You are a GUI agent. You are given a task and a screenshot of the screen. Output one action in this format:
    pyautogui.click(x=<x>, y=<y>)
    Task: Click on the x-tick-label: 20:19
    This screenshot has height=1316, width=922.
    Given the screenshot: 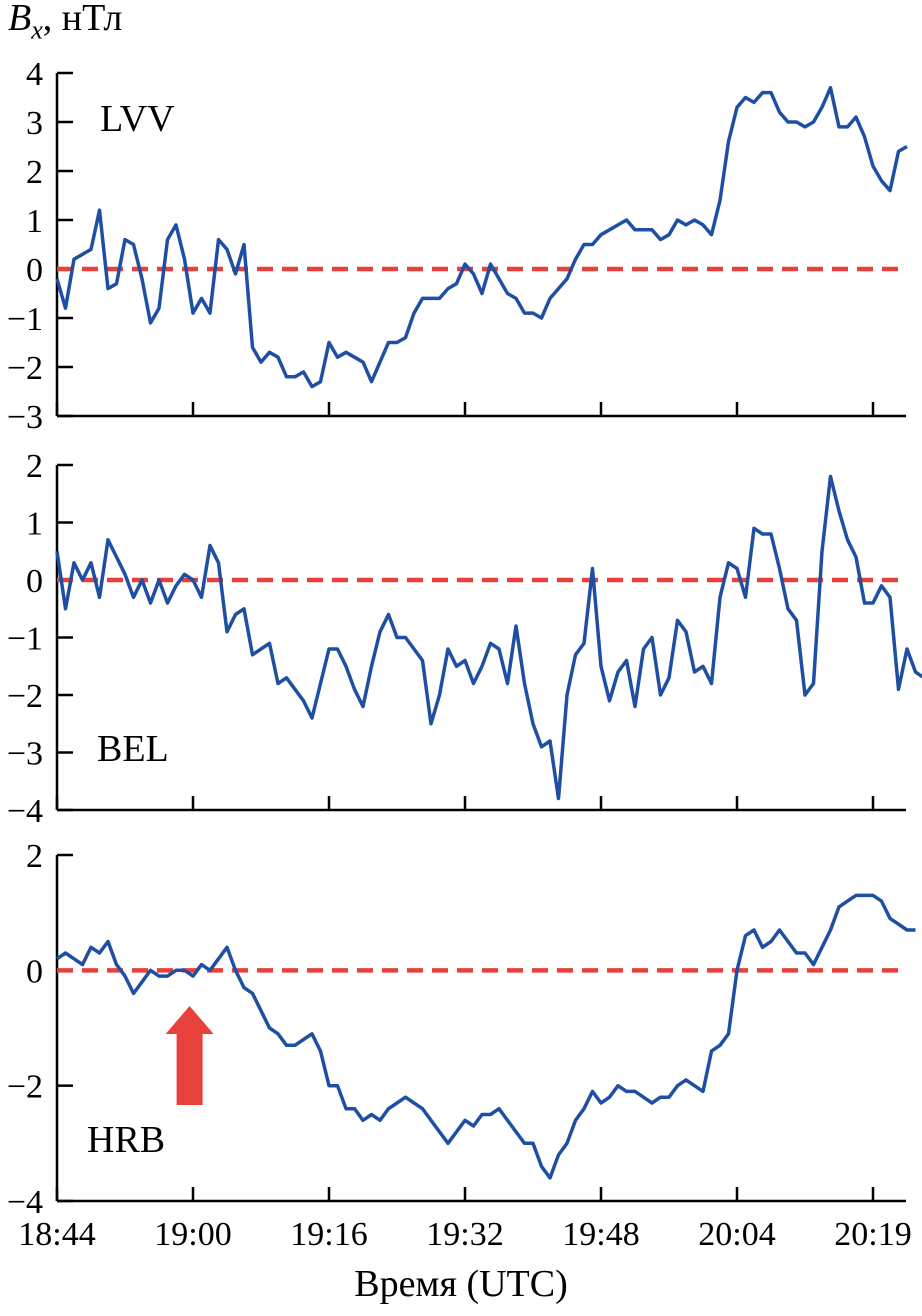 What is the action you would take?
    pyautogui.click(x=872, y=1234)
    